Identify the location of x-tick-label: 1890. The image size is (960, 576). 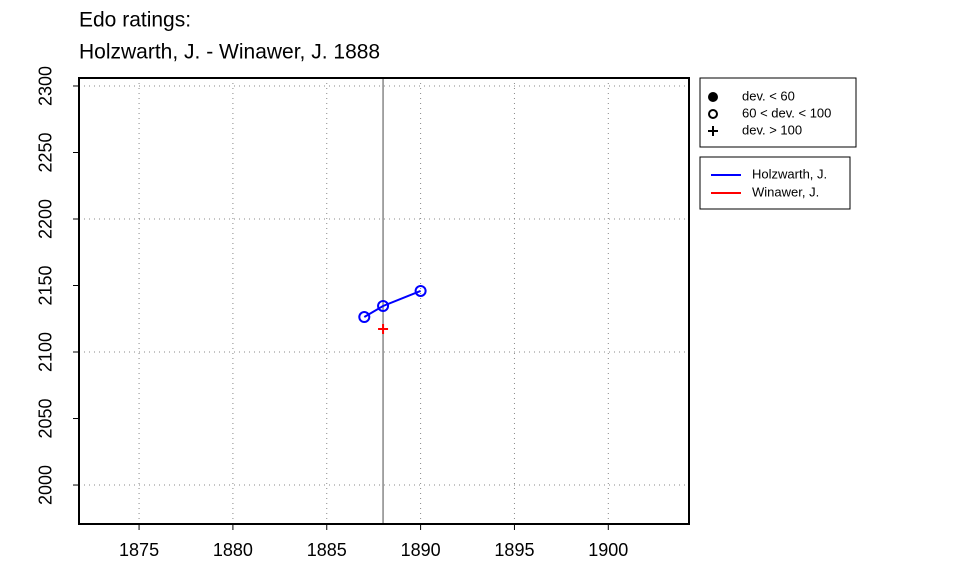
(421, 550).